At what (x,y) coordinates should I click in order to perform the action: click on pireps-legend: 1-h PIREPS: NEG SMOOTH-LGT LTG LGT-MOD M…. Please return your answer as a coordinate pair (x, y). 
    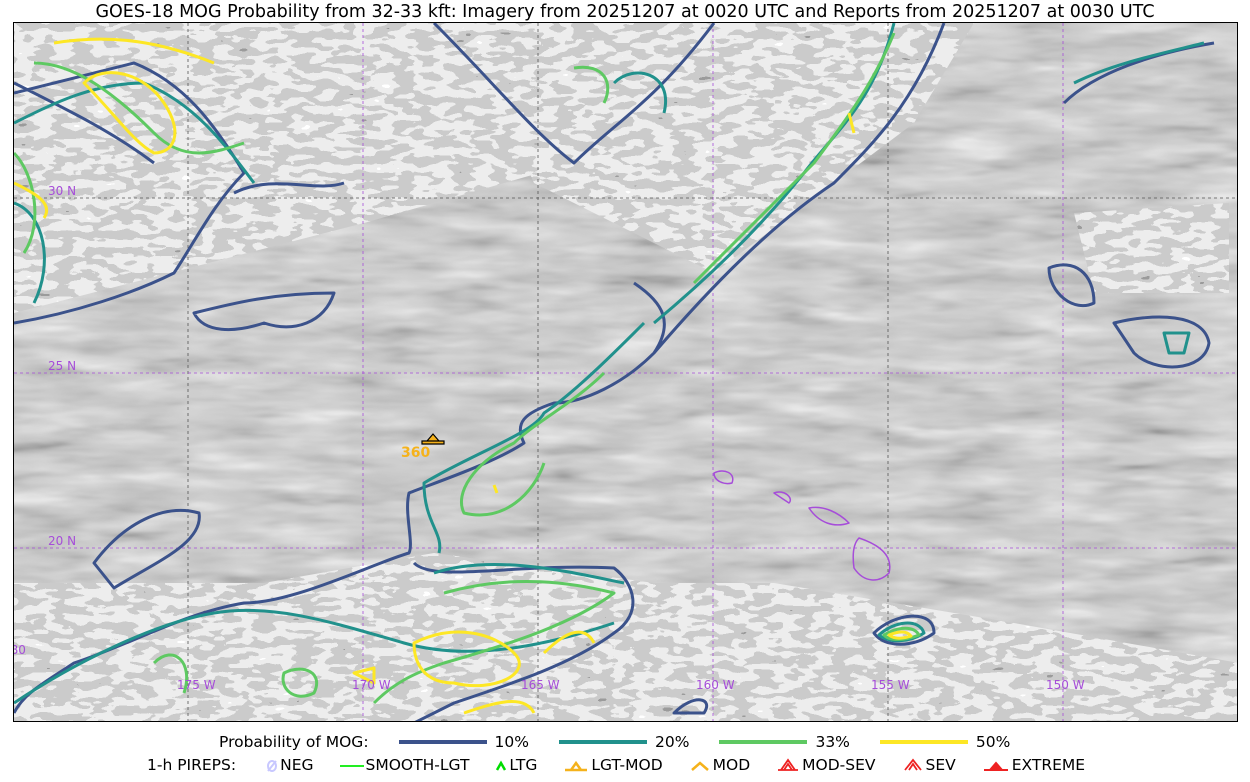
    Looking at the image, I should click on (616, 765).